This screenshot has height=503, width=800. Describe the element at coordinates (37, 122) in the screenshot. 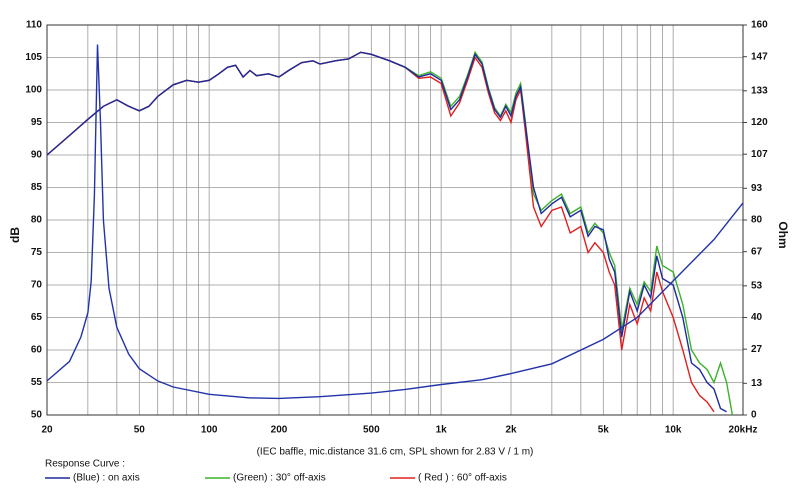

I see `y-tick-label: 95` at that location.